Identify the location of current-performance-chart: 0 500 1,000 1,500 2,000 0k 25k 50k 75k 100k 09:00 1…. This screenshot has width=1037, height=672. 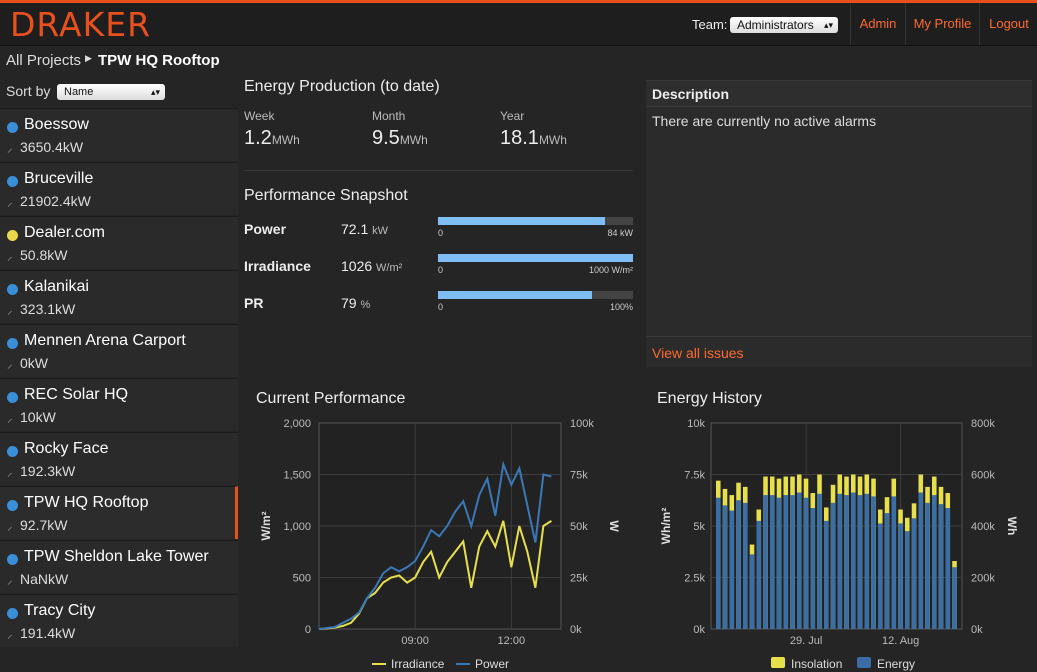
(440, 544).